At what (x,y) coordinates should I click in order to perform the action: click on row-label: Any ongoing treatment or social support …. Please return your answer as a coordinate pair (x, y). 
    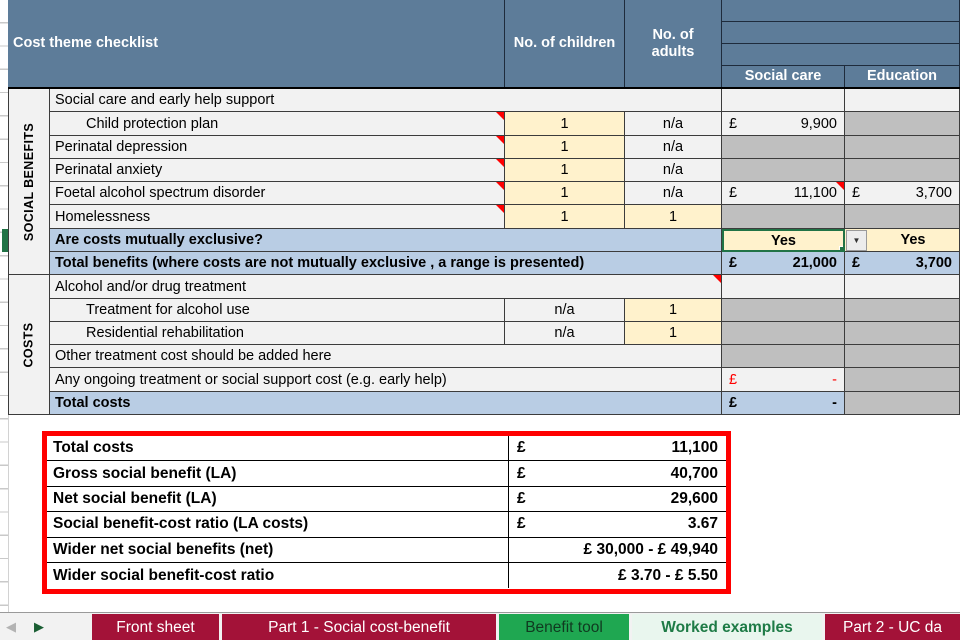
    Looking at the image, I should click on (251, 379).